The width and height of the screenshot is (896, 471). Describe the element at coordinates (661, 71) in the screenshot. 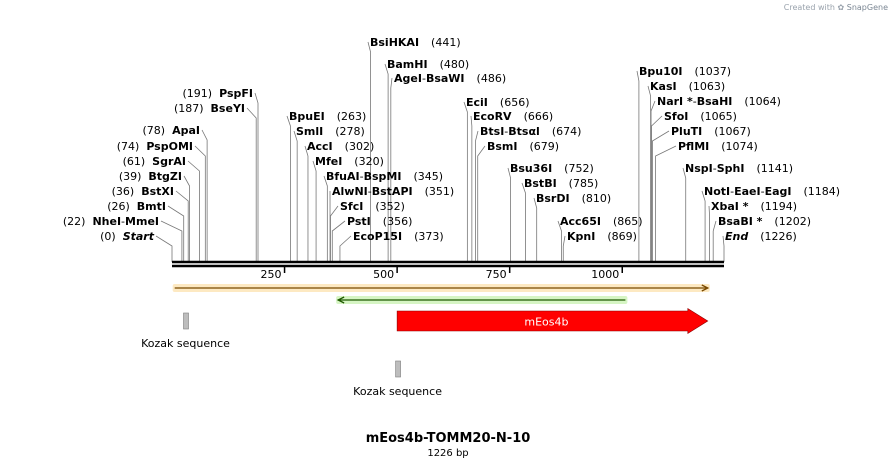

I see `site-name-bpu10i-0: Bpu10I` at that location.